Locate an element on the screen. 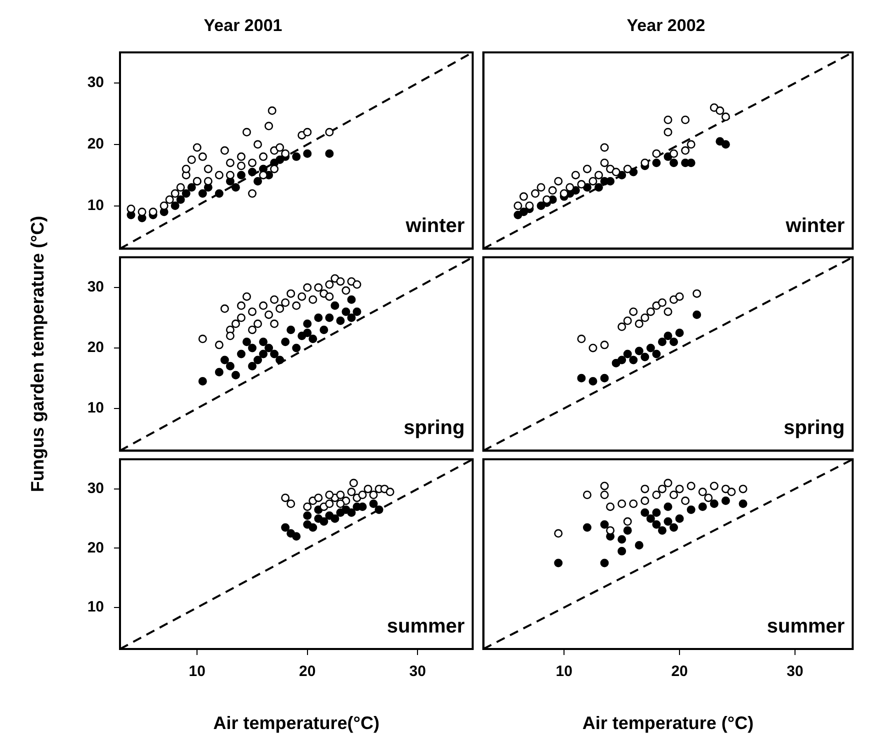  x-tick-label: 10 is located at coordinates (197, 671).